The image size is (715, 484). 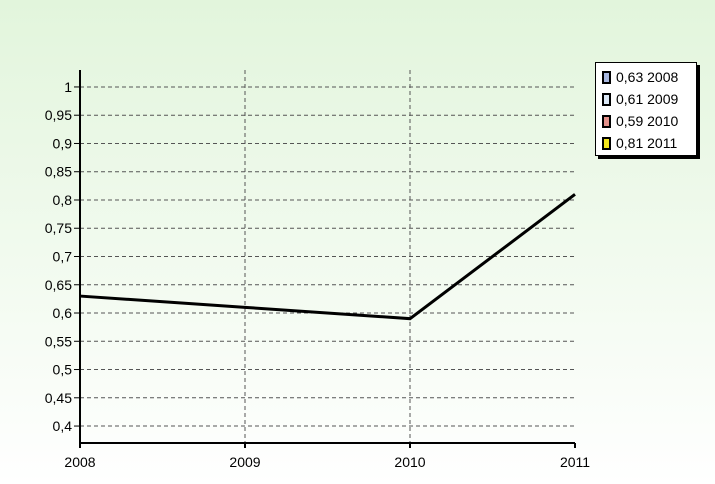 What do you see at coordinates (575, 462) in the screenshot?
I see `x-tick-label: 2011` at bounding box center [575, 462].